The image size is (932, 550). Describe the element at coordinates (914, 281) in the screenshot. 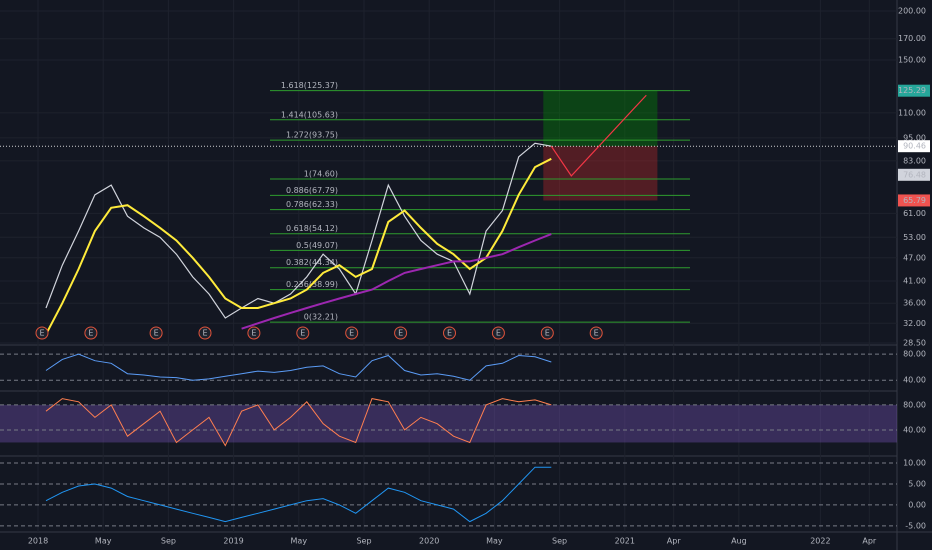

I see `y-tick-label: 41.00` at that location.